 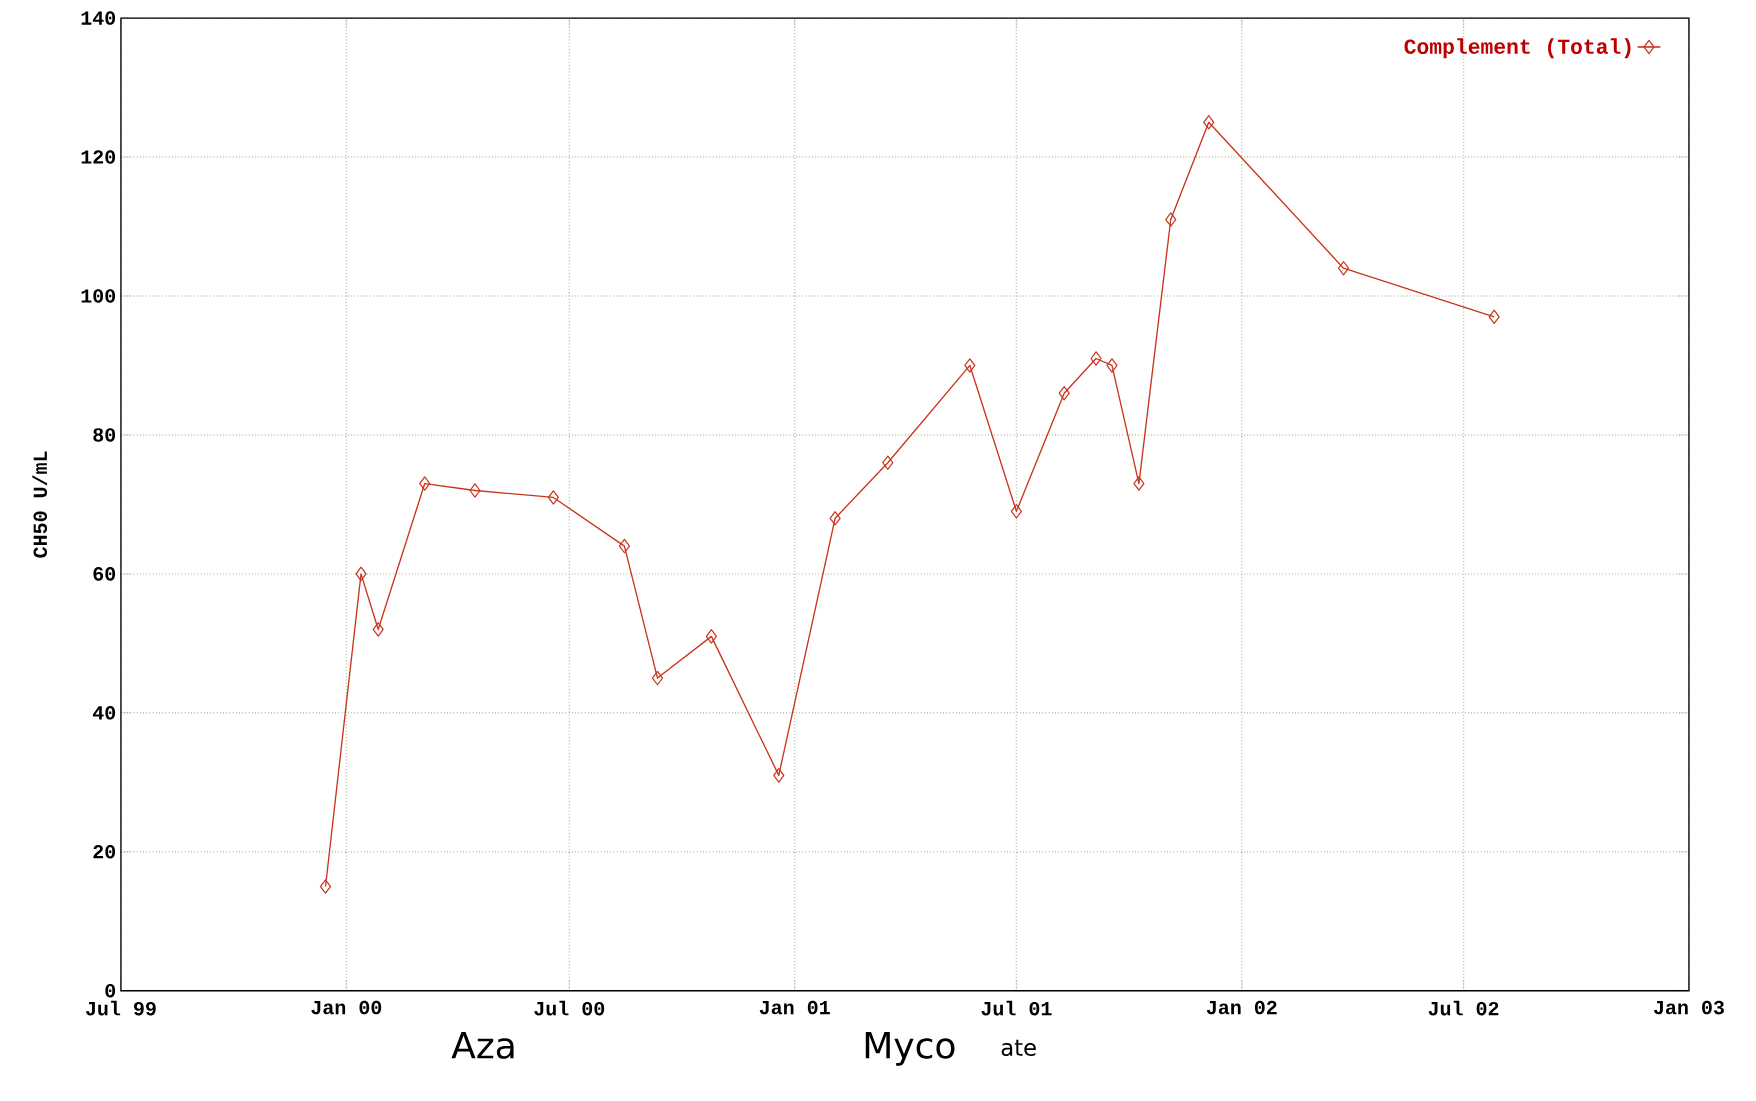 What do you see at coordinates (1688, 1007) in the screenshot?
I see `x-tick-label: Jan 03` at bounding box center [1688, 1007].